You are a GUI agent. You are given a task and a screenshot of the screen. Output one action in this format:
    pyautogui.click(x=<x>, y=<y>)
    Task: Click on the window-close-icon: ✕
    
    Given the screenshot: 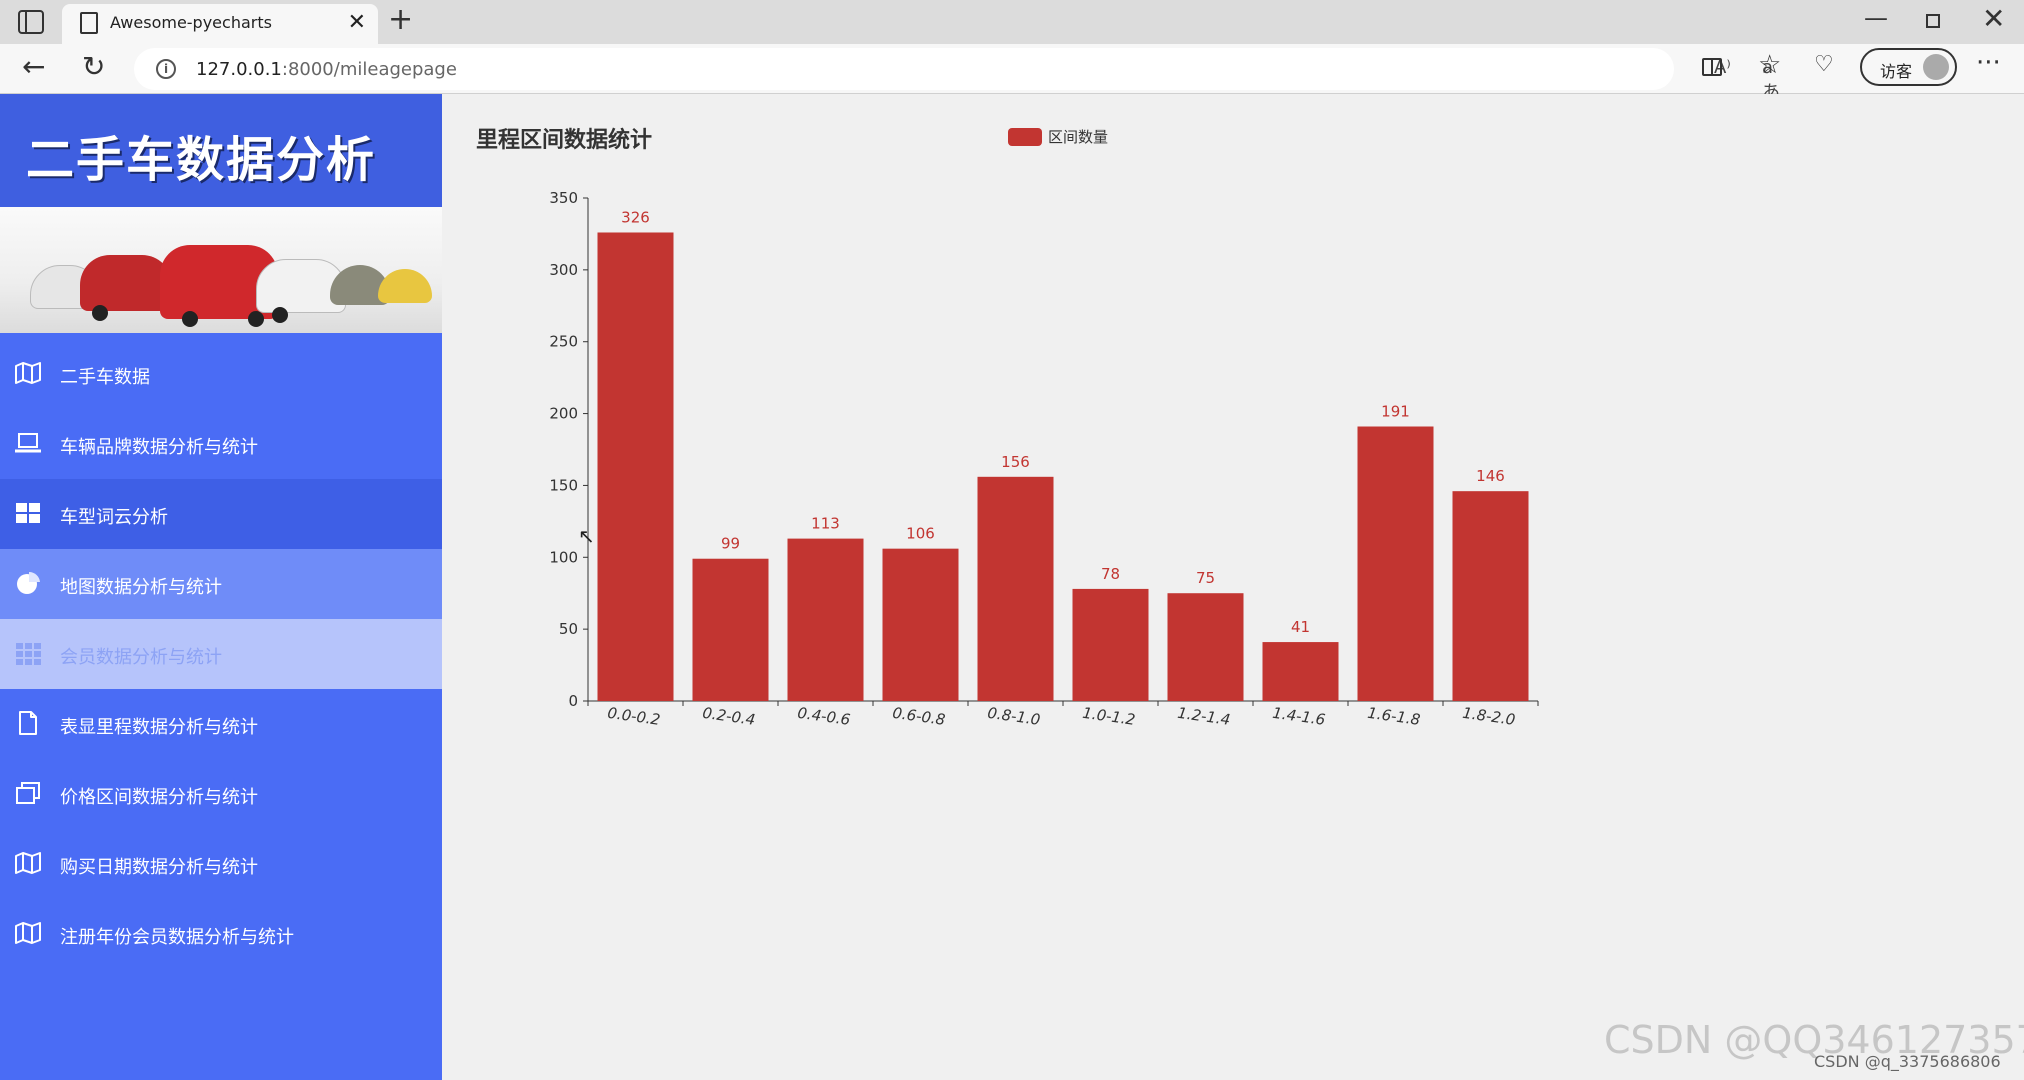 What is the action you would take?
    pyautogui.click(x=1994, y=18)
    